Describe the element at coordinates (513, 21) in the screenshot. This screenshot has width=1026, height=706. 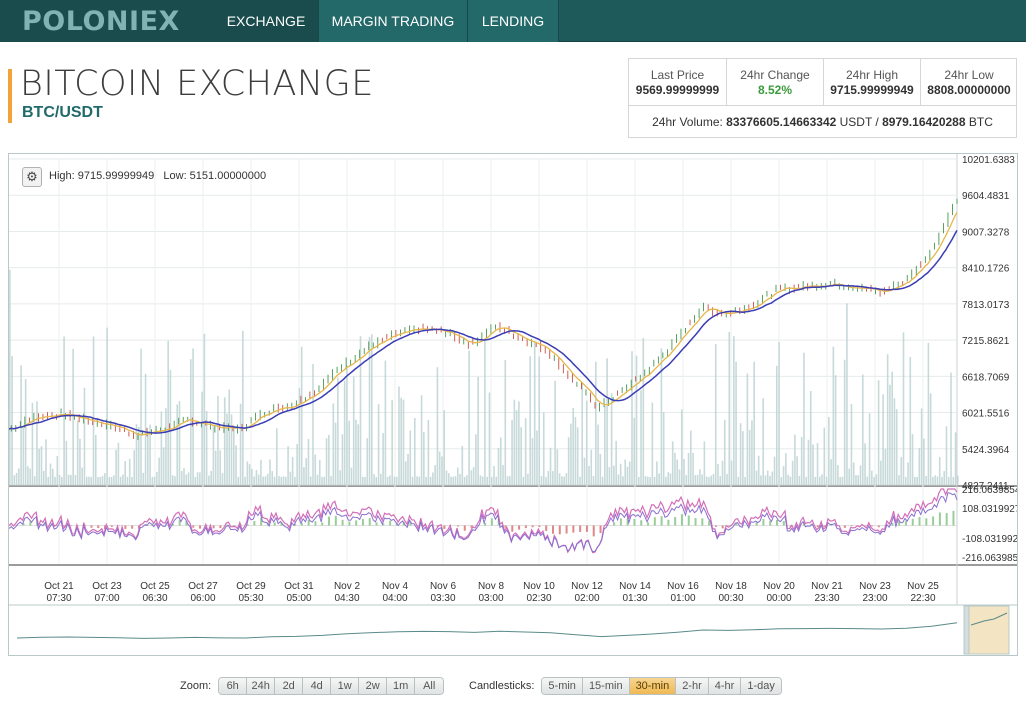
I see `tab-lending: LENDING` at that location.